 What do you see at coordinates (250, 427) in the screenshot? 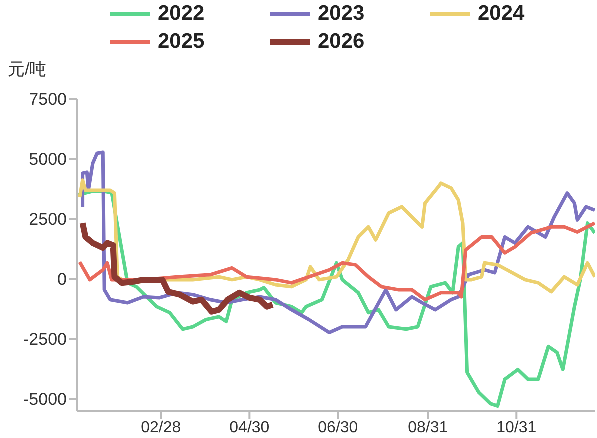
I see `x-tick-label: 04/30` at bounding box center [250, 427].